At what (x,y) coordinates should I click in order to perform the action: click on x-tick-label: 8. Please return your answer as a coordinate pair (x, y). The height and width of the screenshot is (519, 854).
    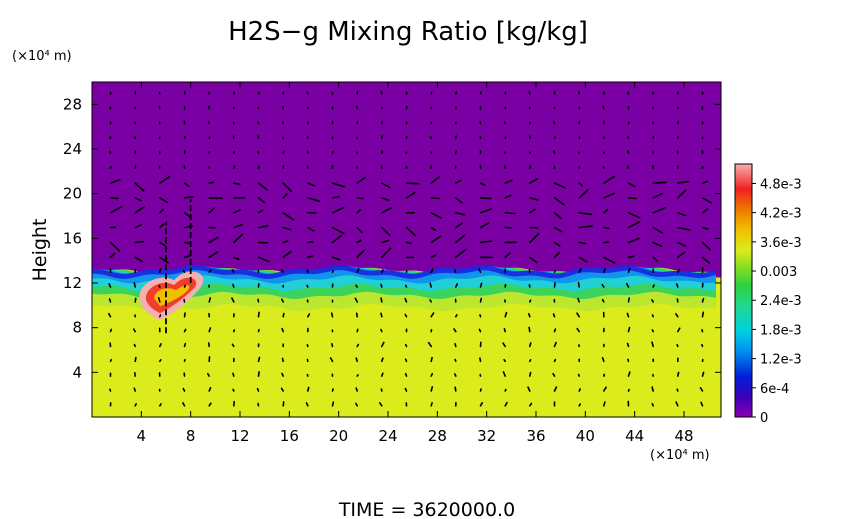
    Looking at the image, I should click on (191, 436).